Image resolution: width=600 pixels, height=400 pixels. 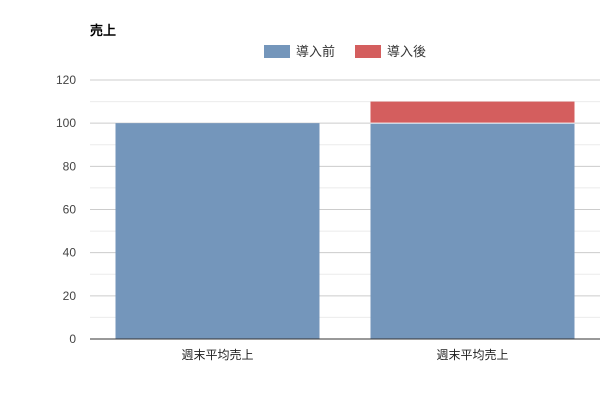 What do you see at coordinates (103, 30) in the screenshot?
I see `chart-title: 売上` at bounding box center [103, 30].